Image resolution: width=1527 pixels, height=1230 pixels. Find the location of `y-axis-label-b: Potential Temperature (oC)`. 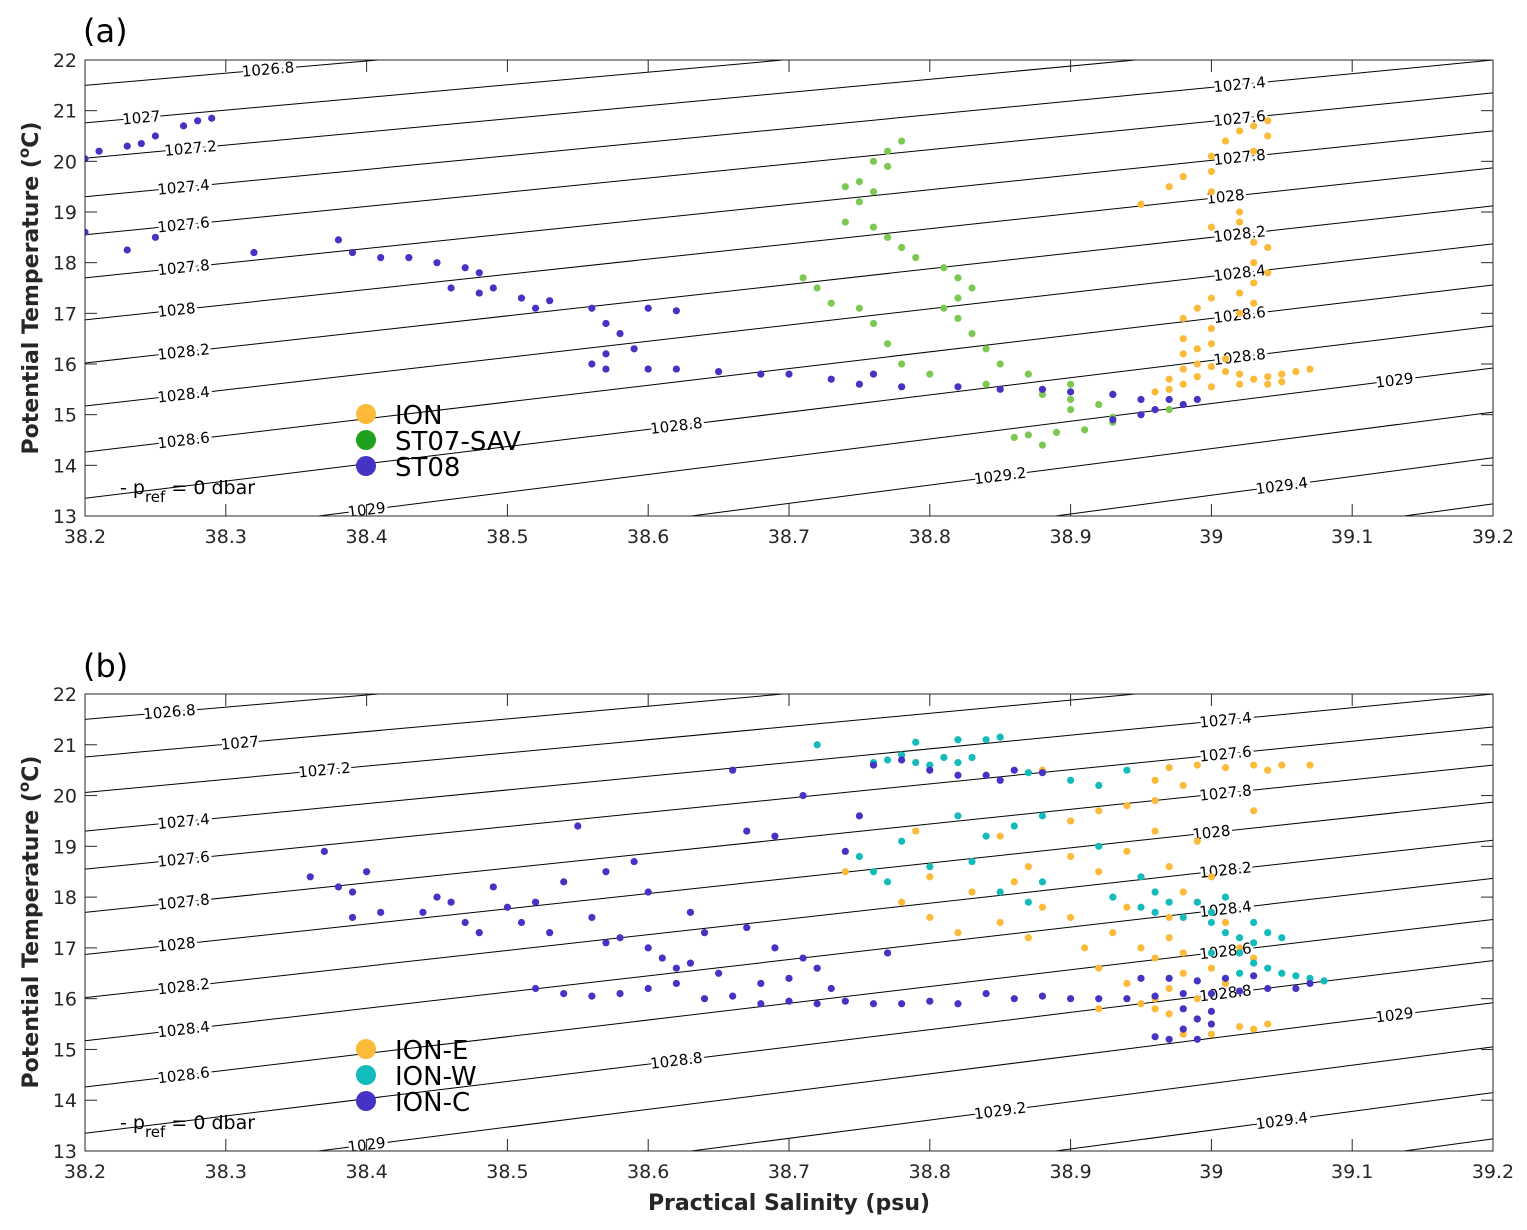

y-axis-label-b: Potential Temperature (oC) is located at coordinates (29, 922).